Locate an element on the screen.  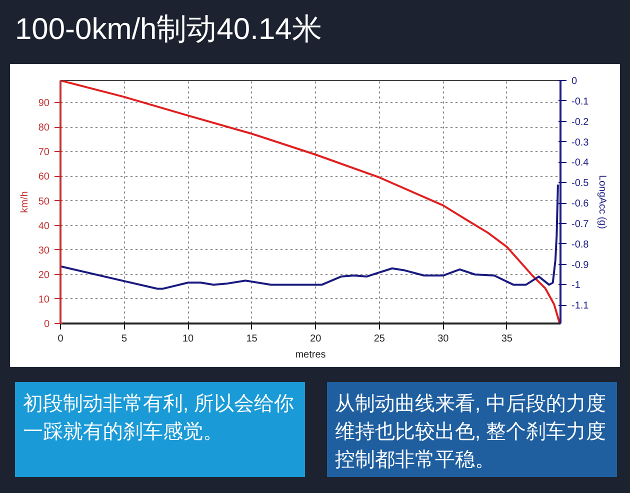
x-tick-label: 0 is located at coordinates (61, 339).